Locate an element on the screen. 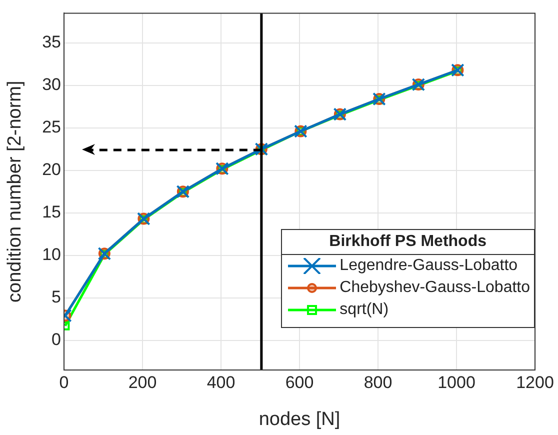  legend-label: Chebyshev-Gauss-Lobatto is located at coordinates (435, 288).